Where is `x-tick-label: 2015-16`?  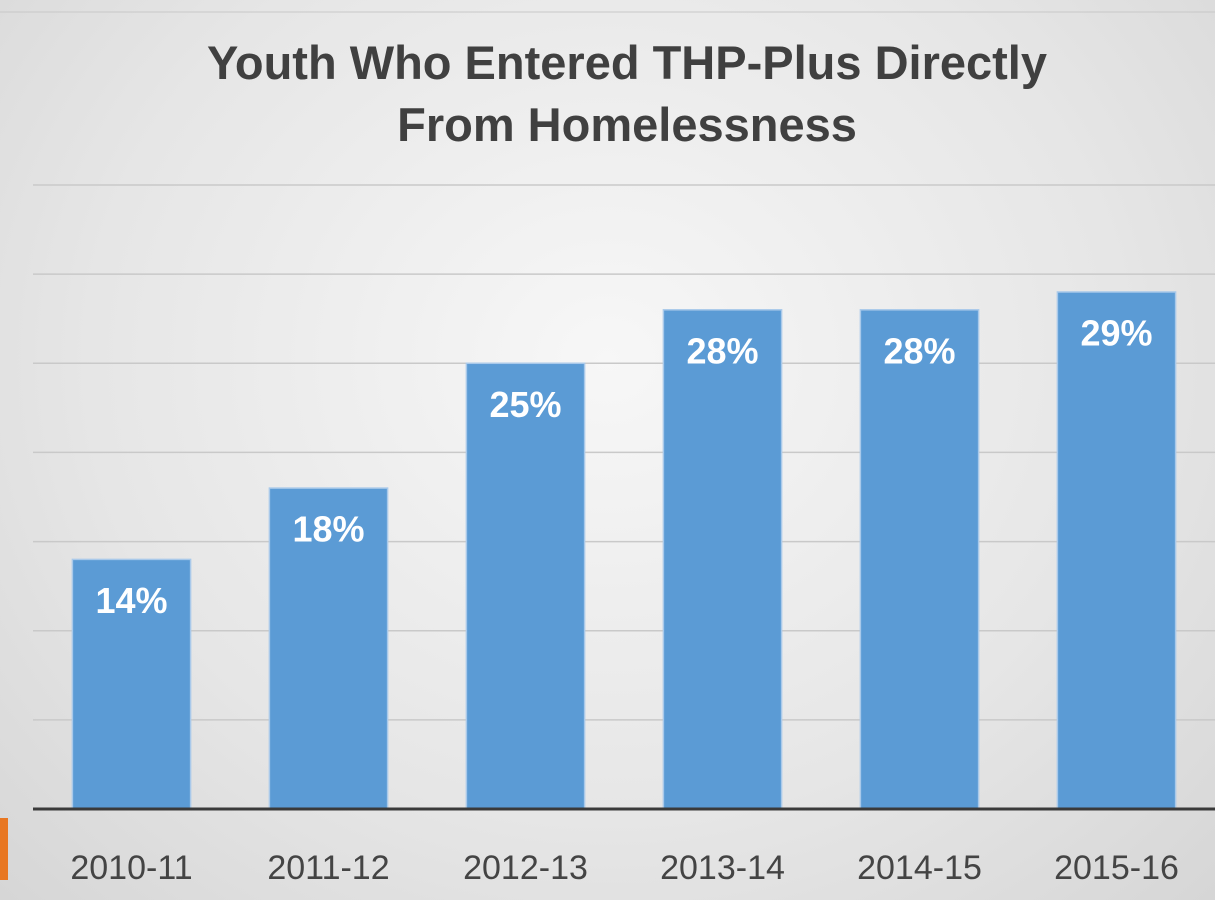 x-tick-label: 2015-16 is located at coordinates (1116, 868).